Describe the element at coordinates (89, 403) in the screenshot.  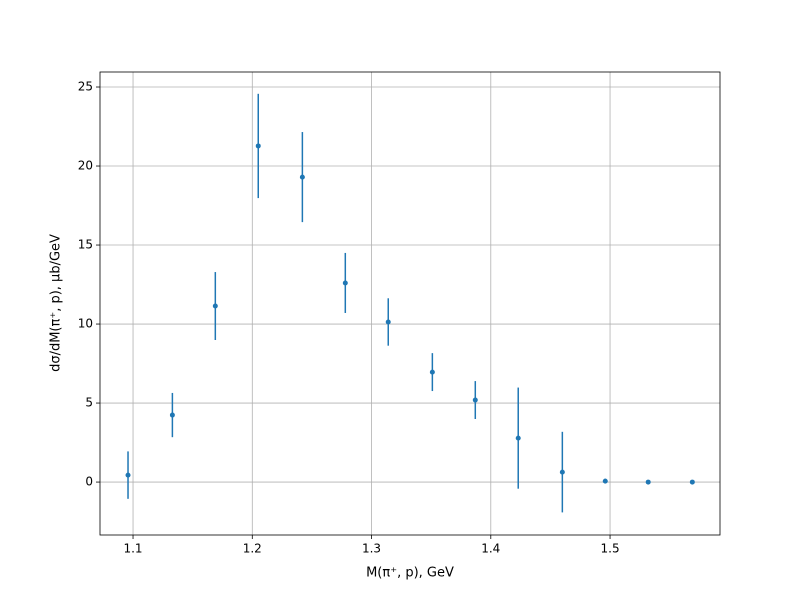
I see `y-tick-label: 5` at that location.